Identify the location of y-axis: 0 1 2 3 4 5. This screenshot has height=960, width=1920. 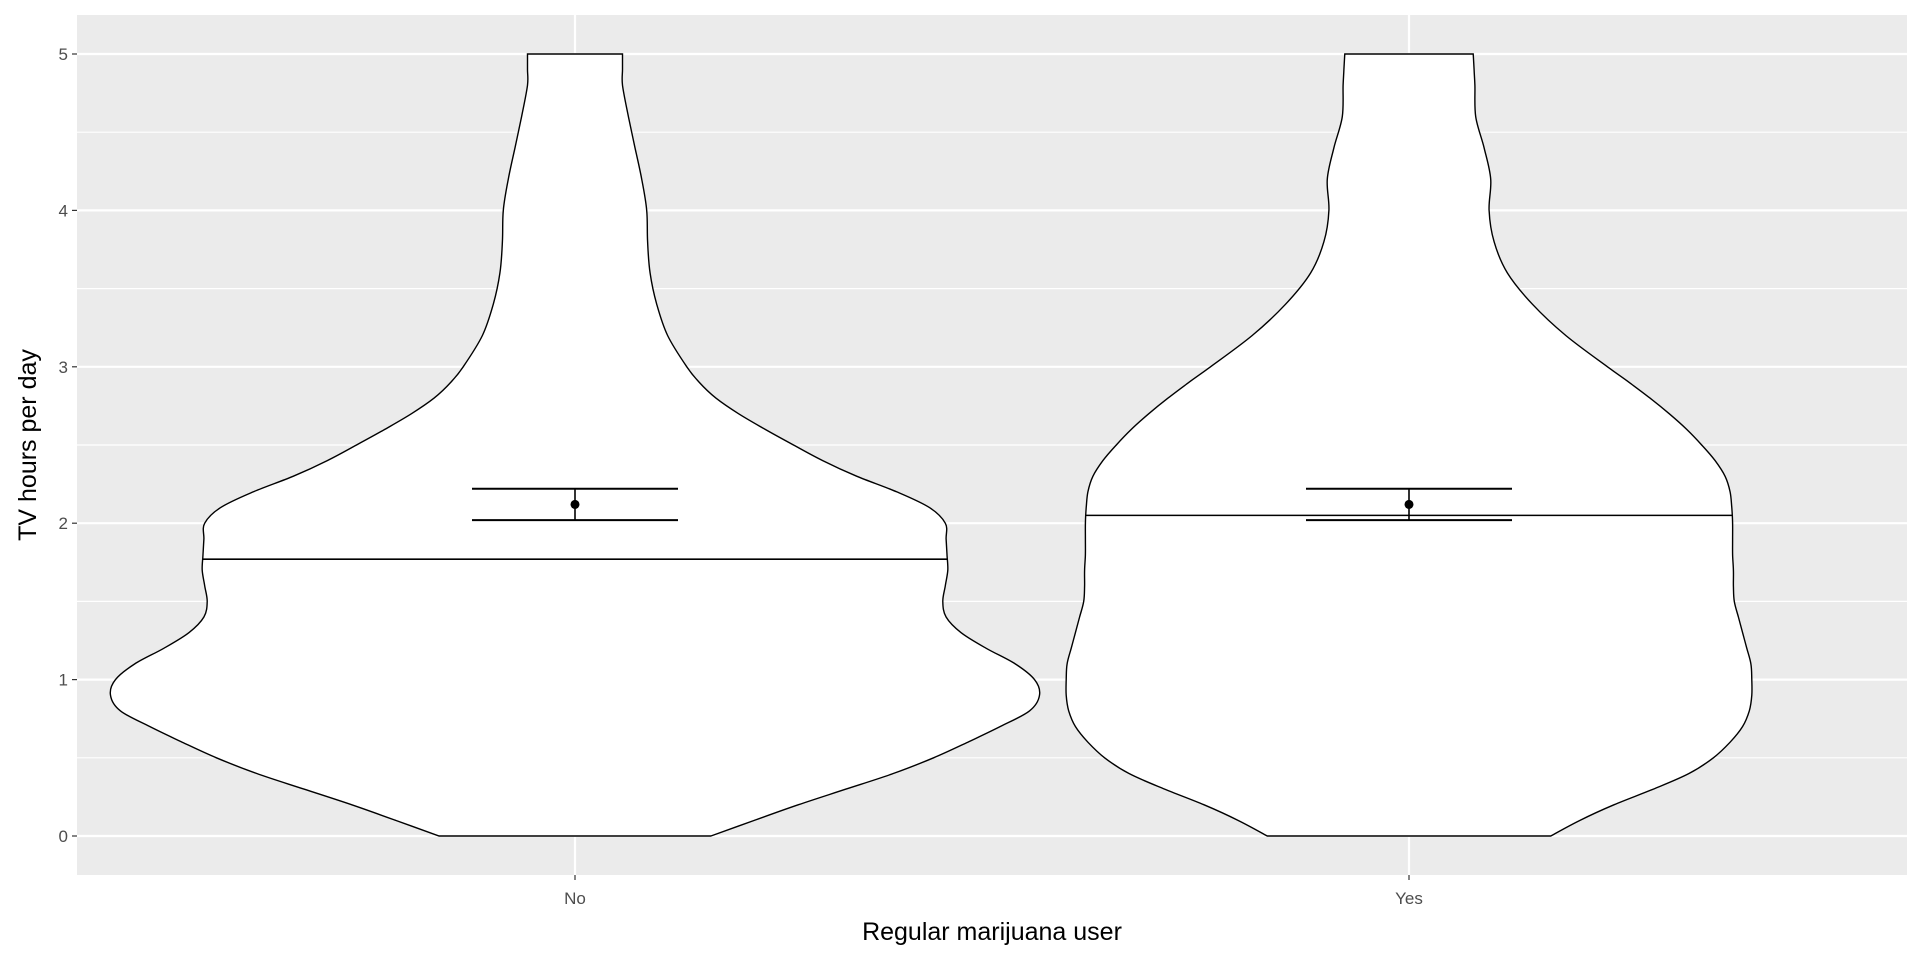
(68, 445).